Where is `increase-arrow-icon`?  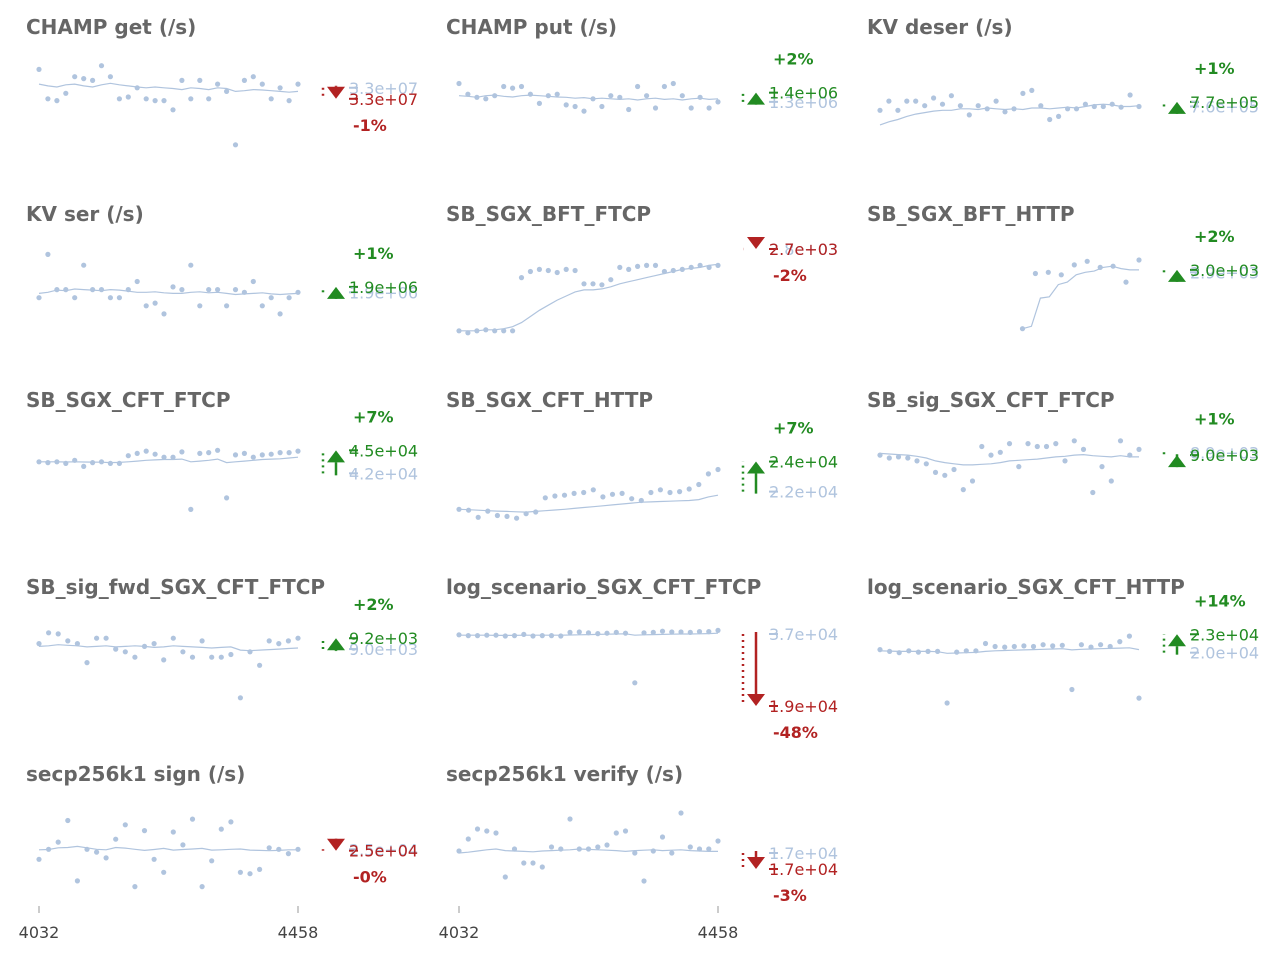
increase-arrow-icon is located at coordinates (336, 456).